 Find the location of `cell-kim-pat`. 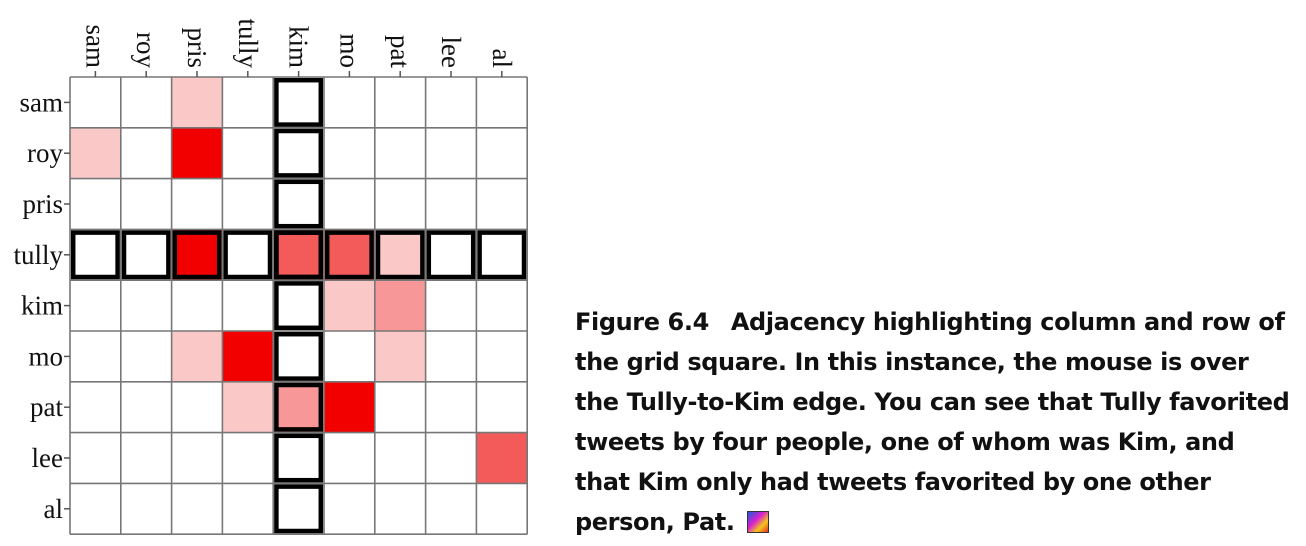

cell-kim-pat is located at coordinates (400, 305).